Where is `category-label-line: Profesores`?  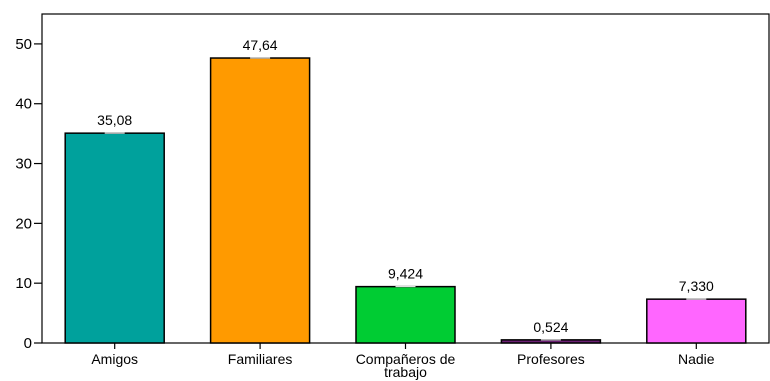 category-label-line: Profesores is located at coordinates (551, 359).